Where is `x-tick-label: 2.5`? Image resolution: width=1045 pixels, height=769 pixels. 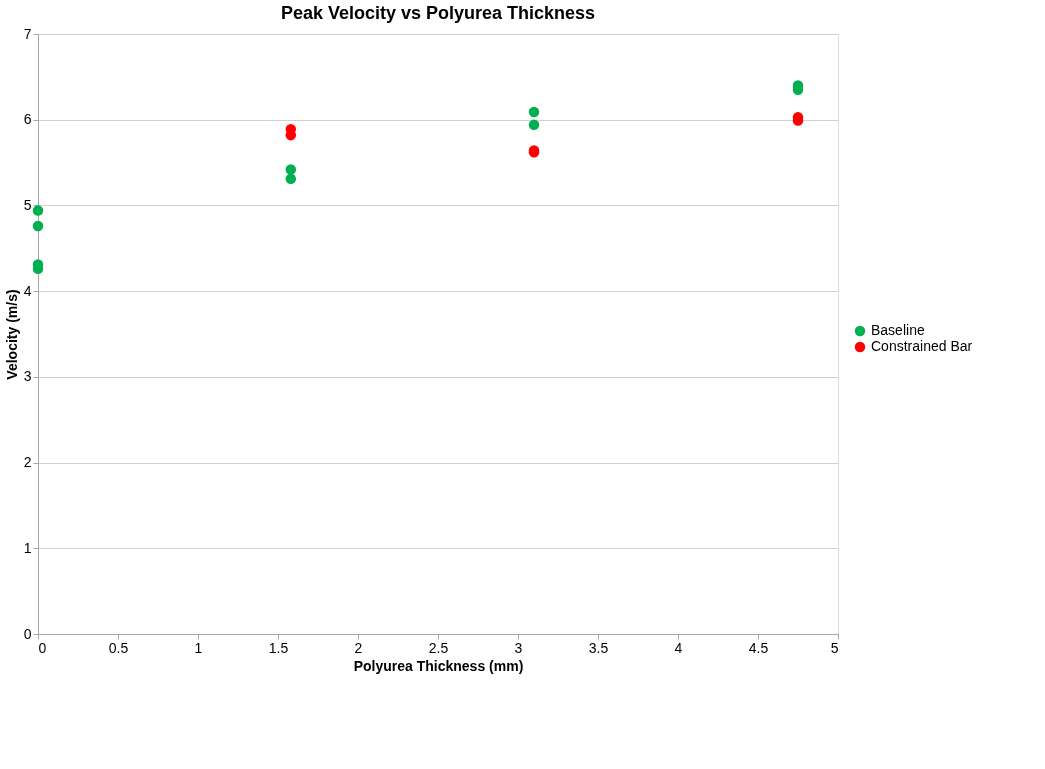 x-tick-label: 2.5 is located at coordinates (438, 647).